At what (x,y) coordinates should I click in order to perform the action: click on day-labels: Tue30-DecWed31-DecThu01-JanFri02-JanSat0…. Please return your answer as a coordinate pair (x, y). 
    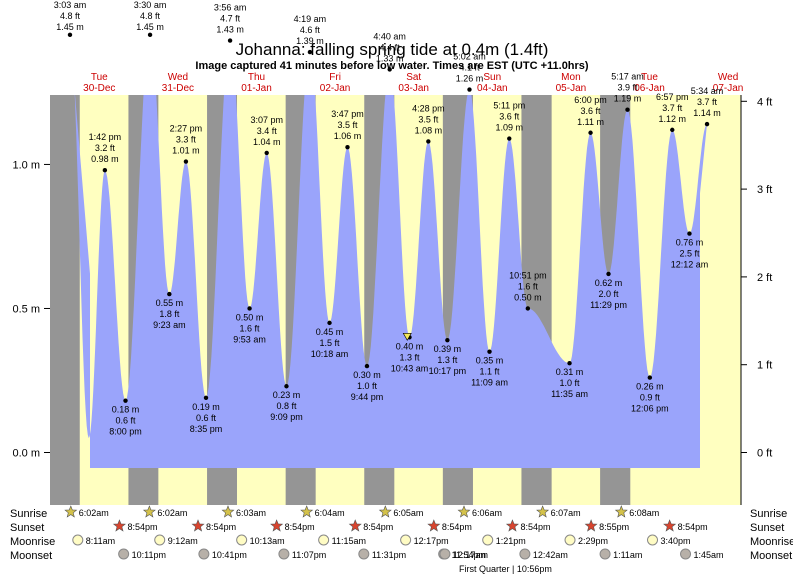
    Looking at the image, I should click on (413, 83).